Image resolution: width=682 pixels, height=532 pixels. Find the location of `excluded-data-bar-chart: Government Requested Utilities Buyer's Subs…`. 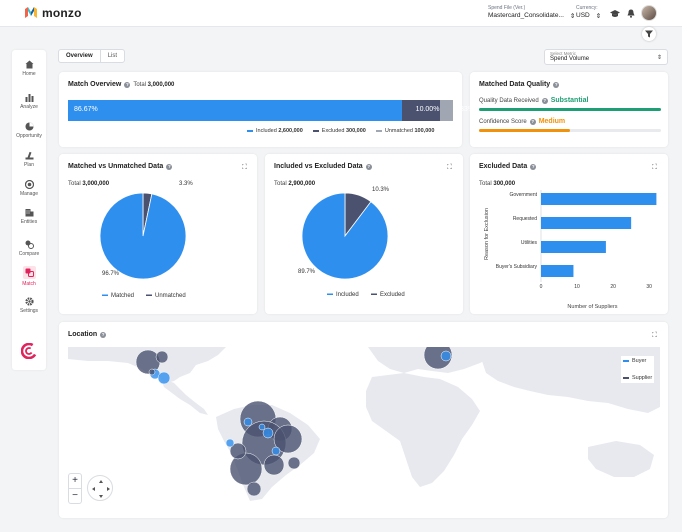

excluded-data-bar-chart: Government Requested Utilities Buyer's Subs… is located at coordinates (570, 250).